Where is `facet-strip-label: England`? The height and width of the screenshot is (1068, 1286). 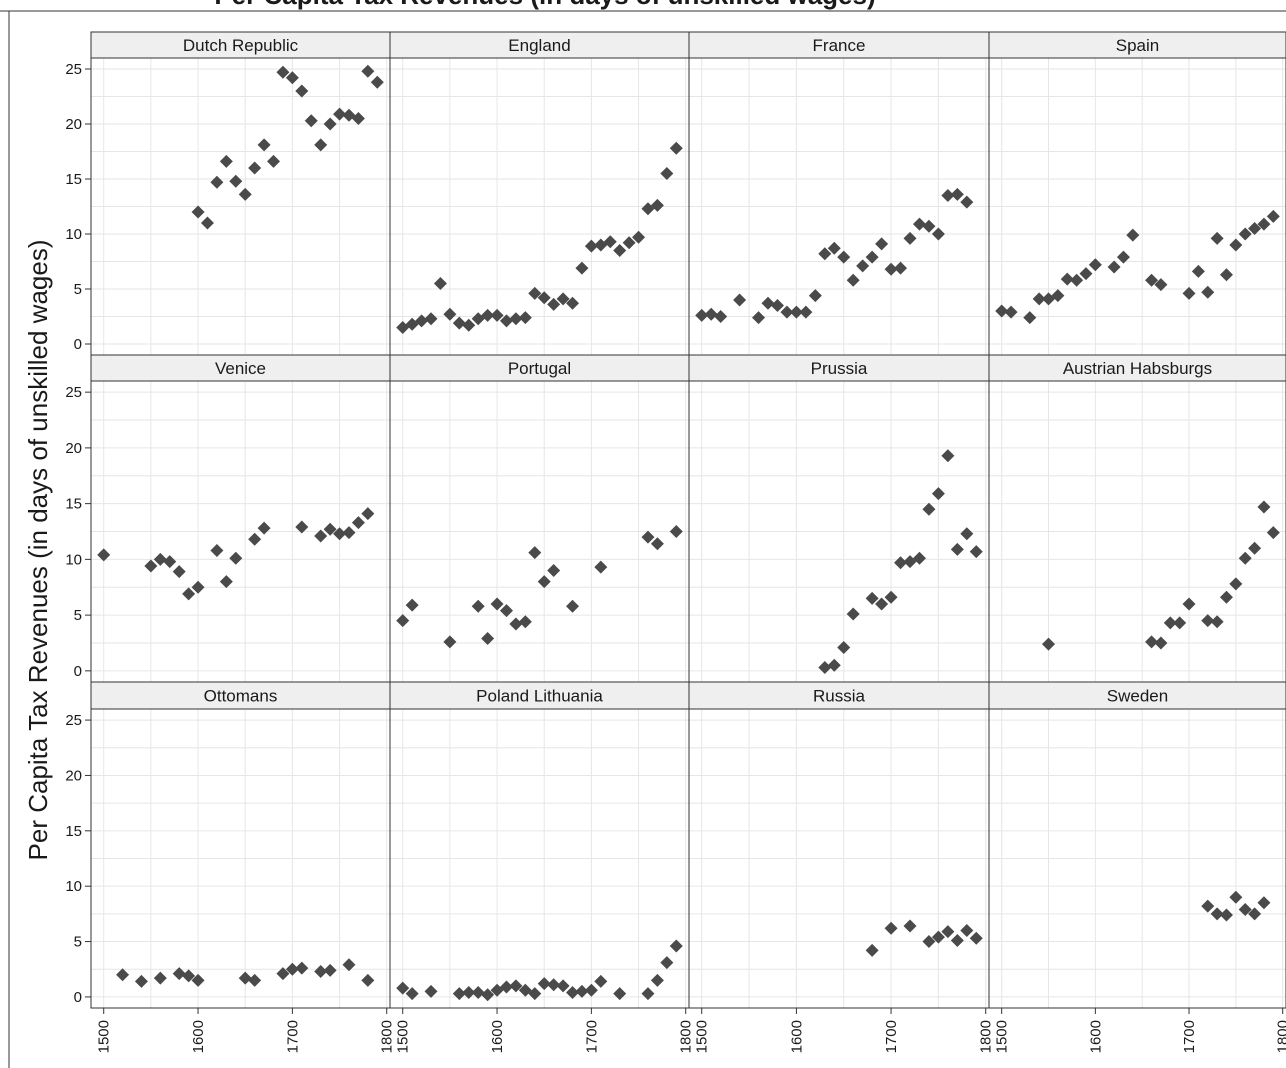
facet-strip-label: England is located at coordinates (539, 45).